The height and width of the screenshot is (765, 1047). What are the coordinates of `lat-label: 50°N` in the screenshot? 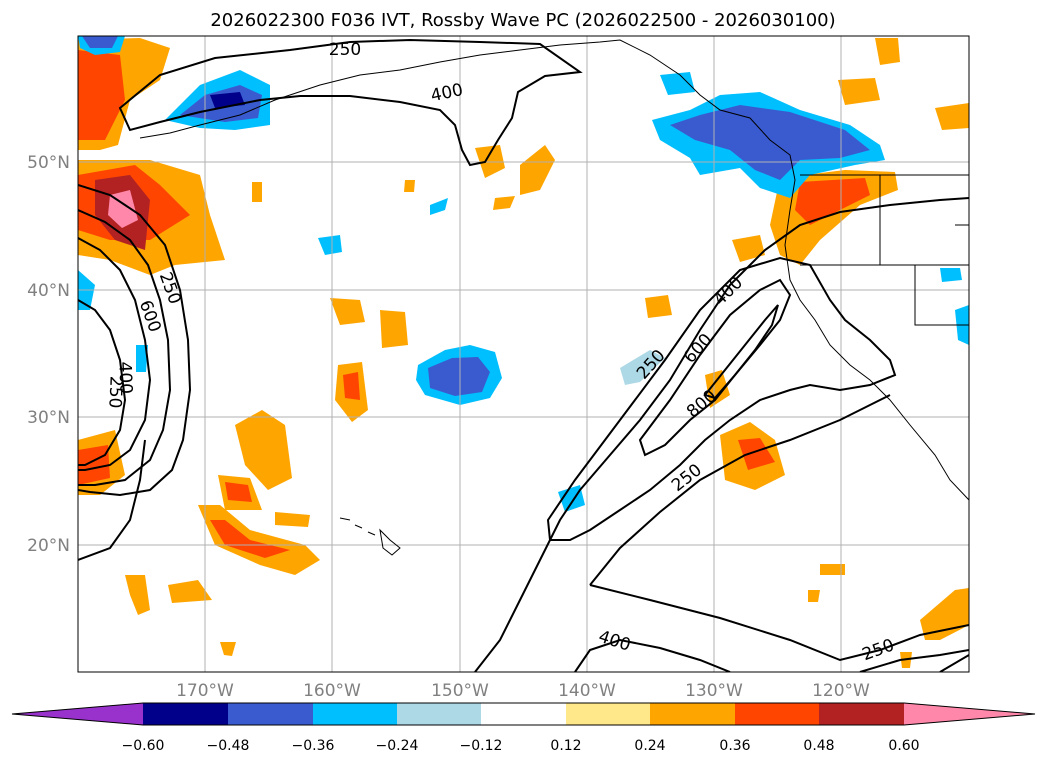 It's located at (48, 163).